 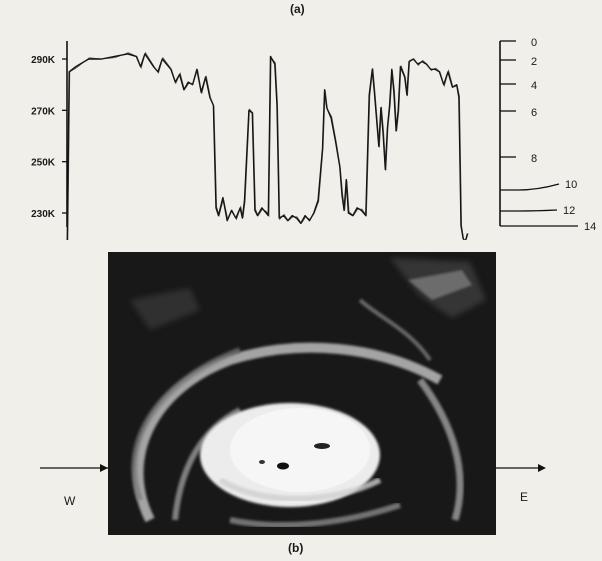 I want to click on left-axis-tick-label: 290K, so click(x=43, y=60).